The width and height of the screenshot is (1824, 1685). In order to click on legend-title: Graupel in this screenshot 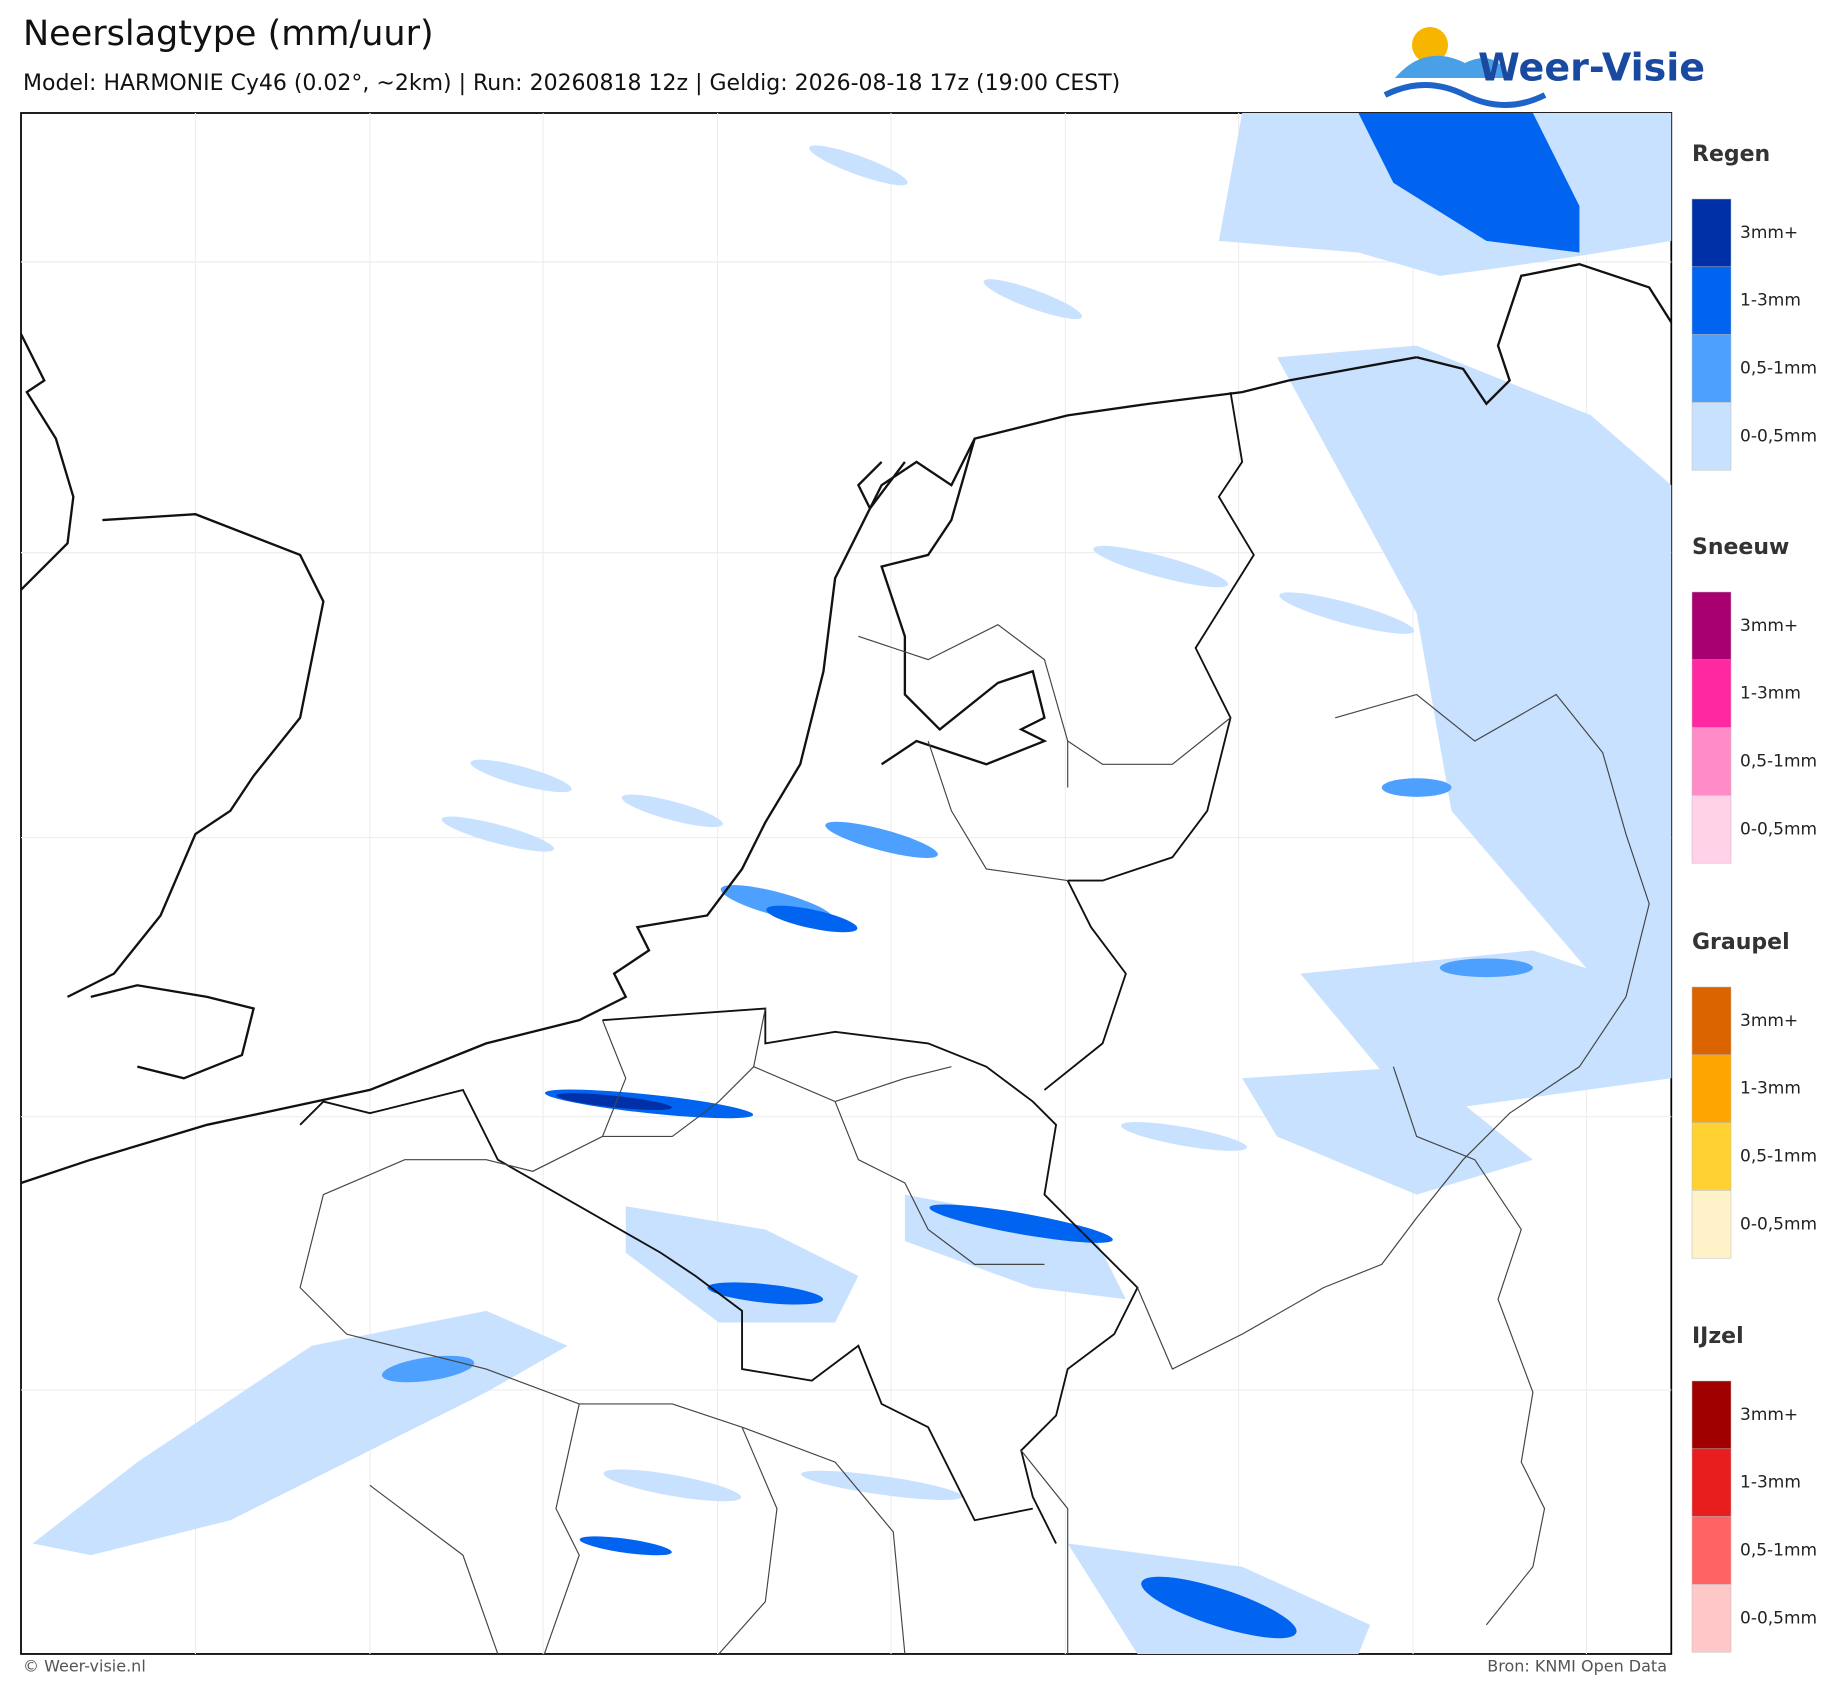, I will do `click(1741, 942)`.